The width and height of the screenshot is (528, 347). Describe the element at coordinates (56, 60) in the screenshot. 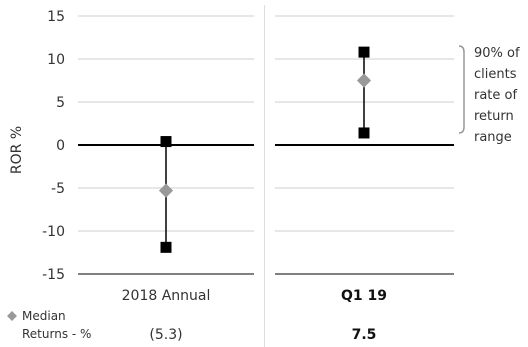

I see `y-tick-label: 10` at that location.